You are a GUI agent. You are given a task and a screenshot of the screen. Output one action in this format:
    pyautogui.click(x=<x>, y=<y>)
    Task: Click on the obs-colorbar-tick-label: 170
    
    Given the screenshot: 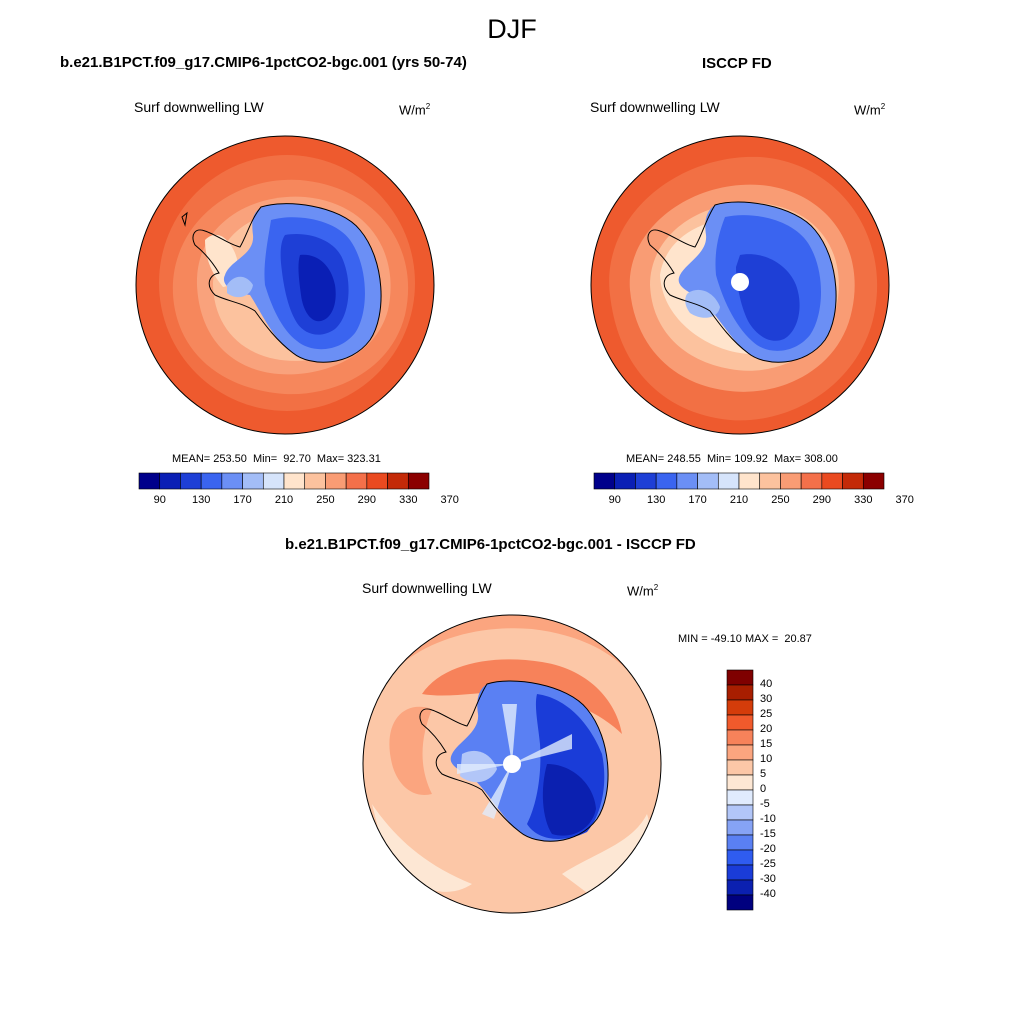 What is the action you would take?
    pyautogui.click(x=697, y=500)
    